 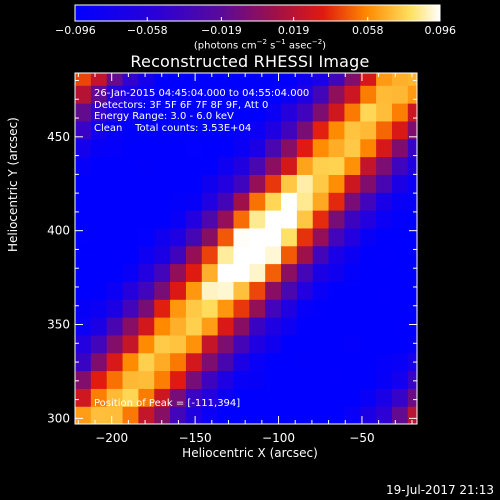 What do you see at coordinates (441, 30) in the screenshot?
I see `colorbar-tick-label: 0.096` at bounding box center [441, 30].